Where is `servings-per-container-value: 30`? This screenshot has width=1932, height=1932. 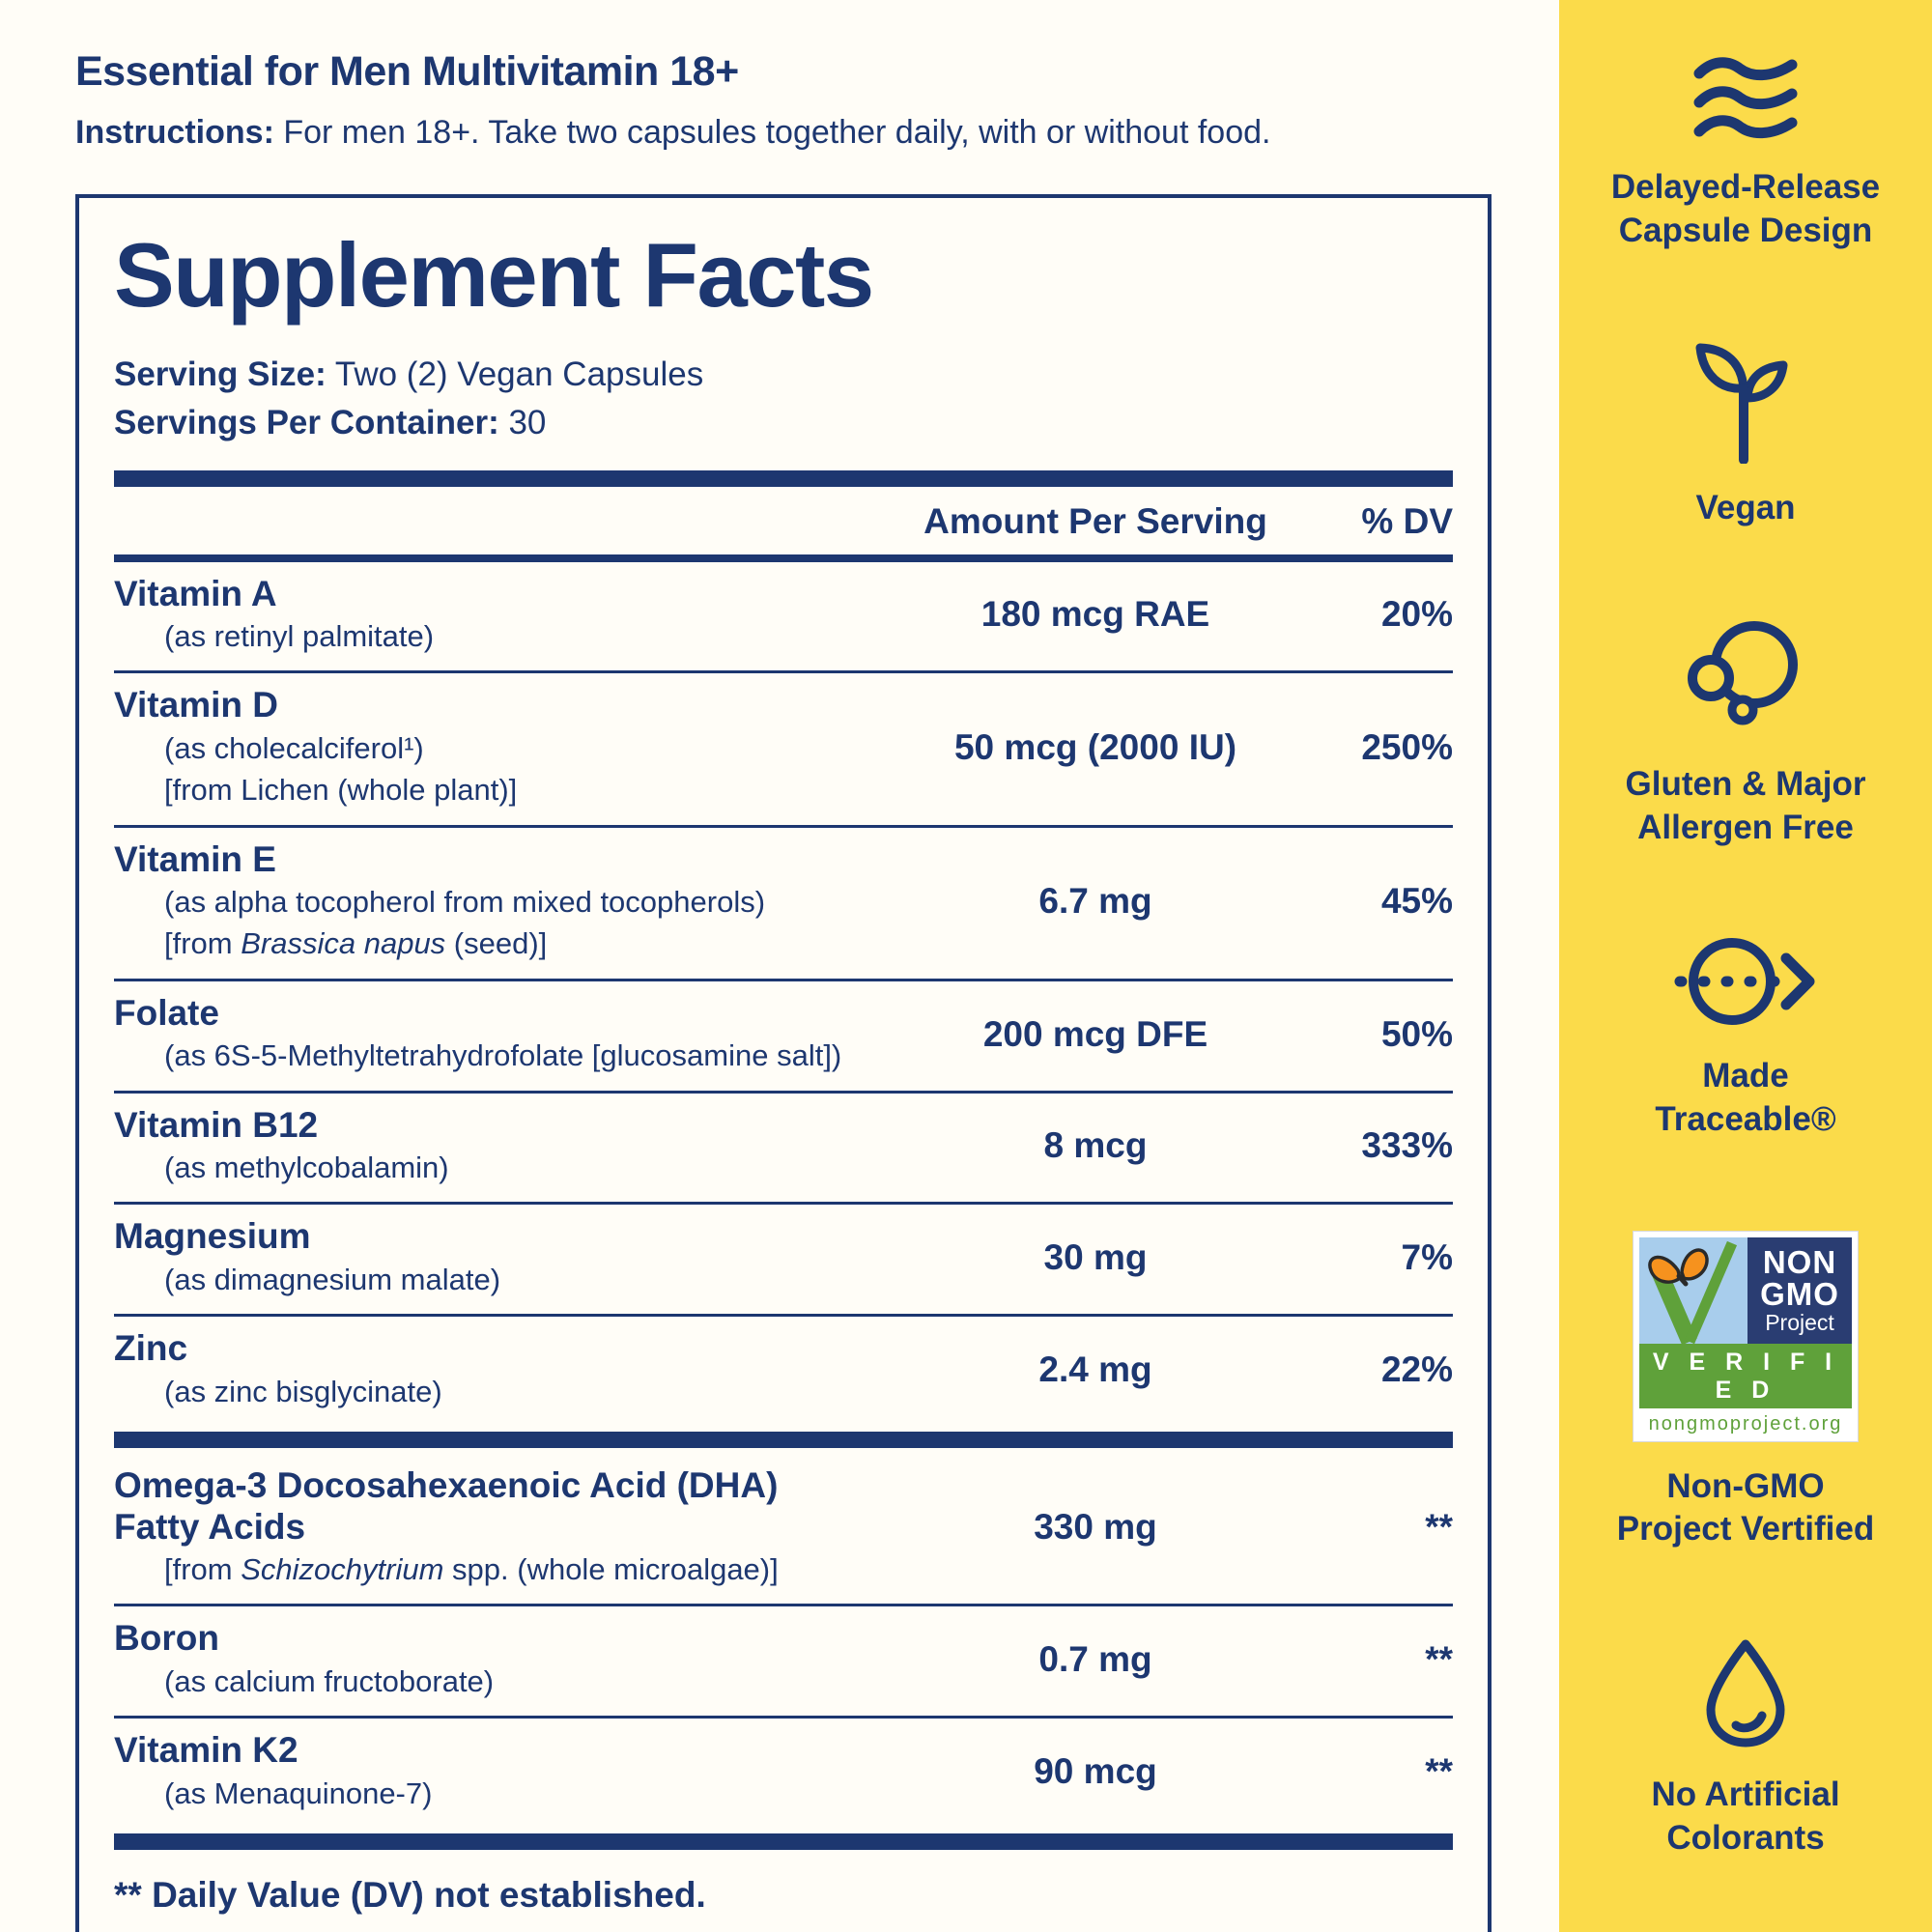
servings-per-container-value: 30 is located at coordinates (522, 422).